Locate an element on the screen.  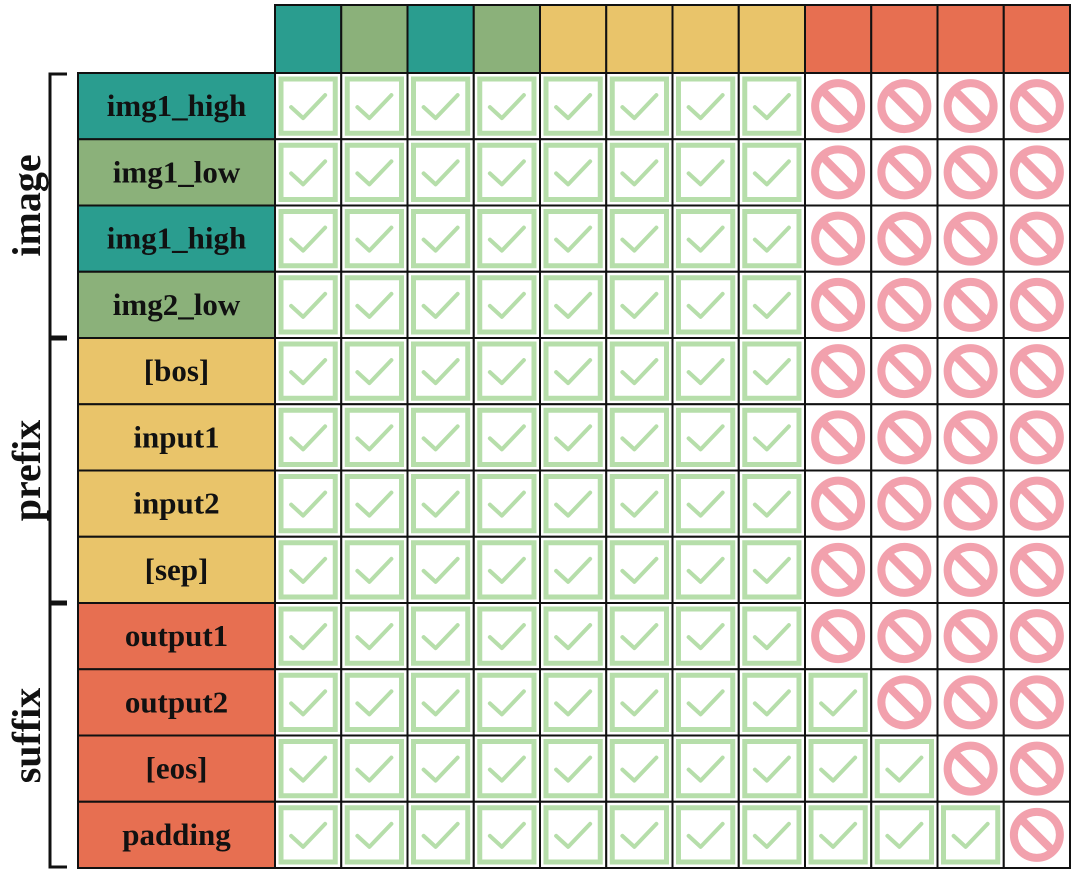
group-brackets: image prefix suffix is located at coordinates (35, 470).